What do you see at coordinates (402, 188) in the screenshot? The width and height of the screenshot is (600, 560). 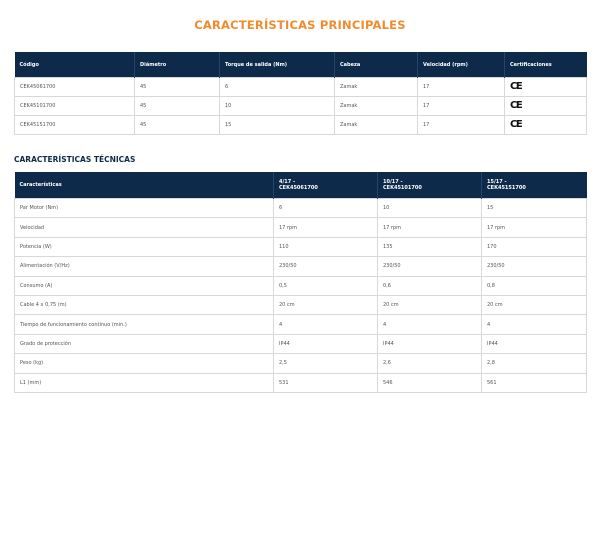 I see `model-2-line-2: CEK45101700` at bounding box center [402, 188].